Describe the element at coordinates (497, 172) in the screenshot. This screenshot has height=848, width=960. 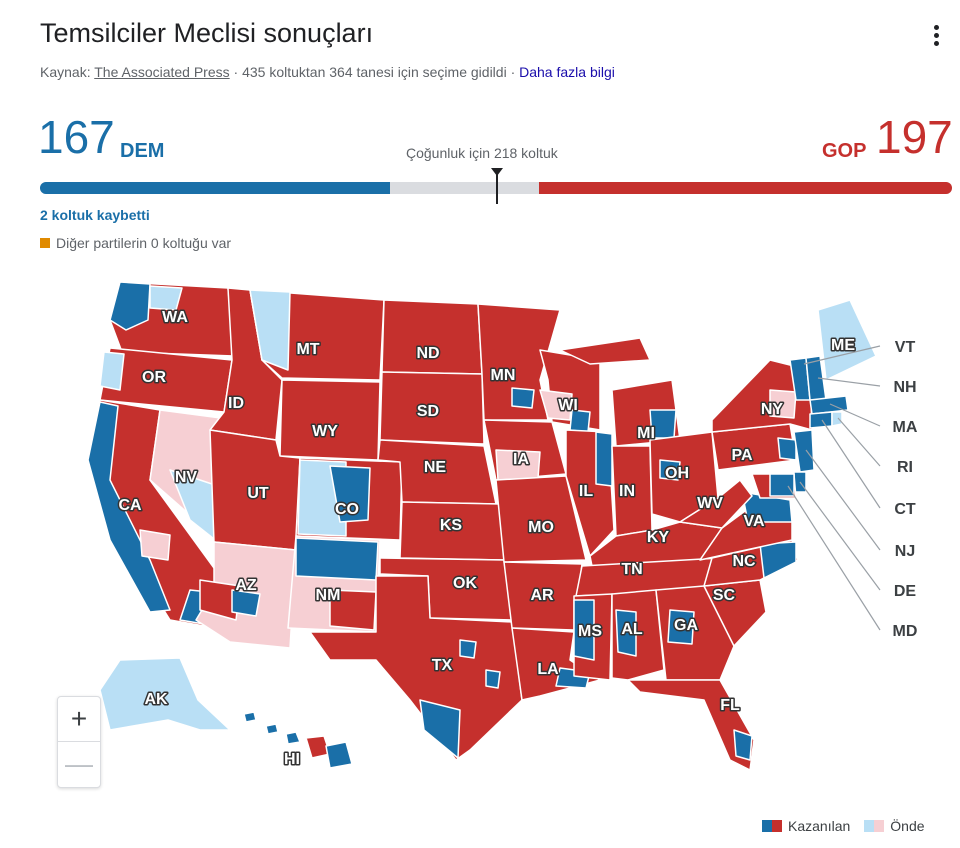
I see `majority-marker-icon` at that location.